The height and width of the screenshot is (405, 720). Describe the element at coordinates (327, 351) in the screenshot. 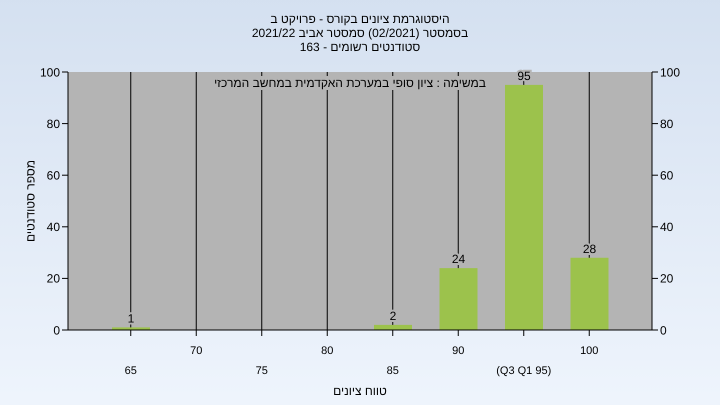

I see `x-tick-label: 80` at that location.